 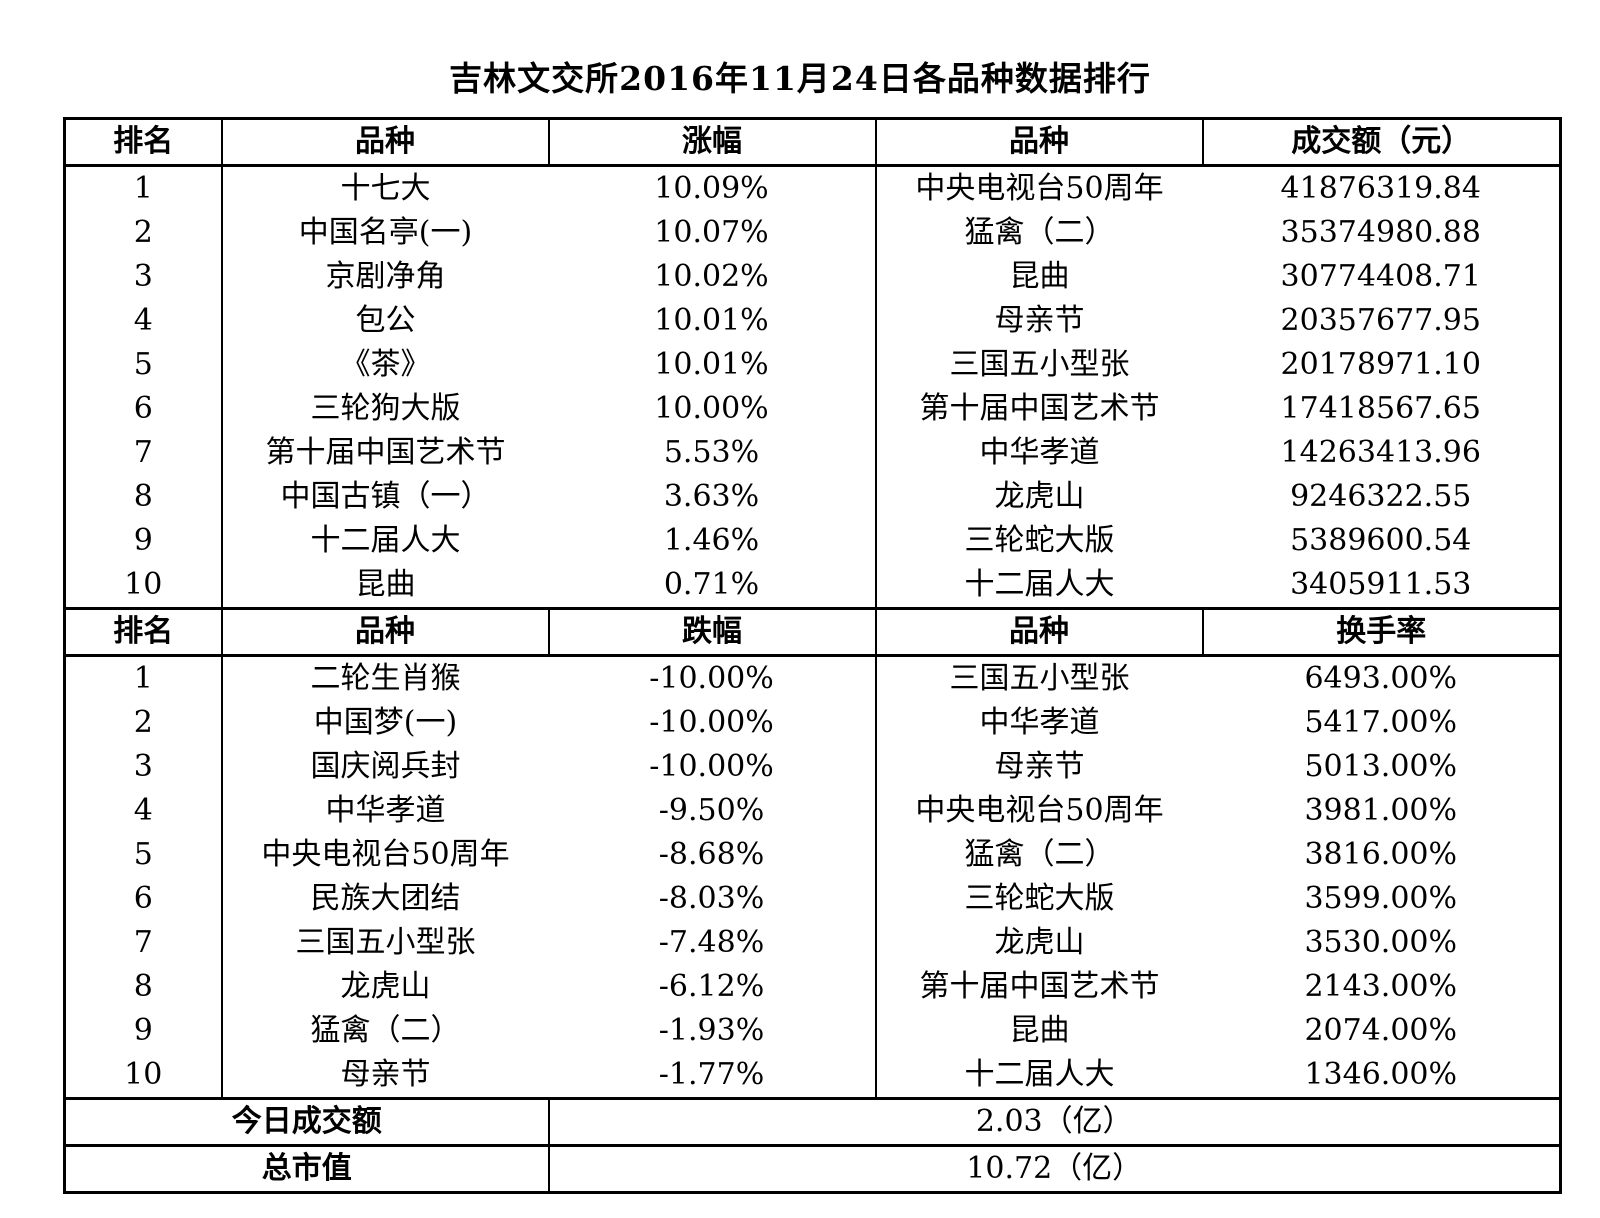 What do you see at coordinates (712, 987) in the screenshot?
I see `loss-cell: -6.12%` at bounding box center [712, 987].